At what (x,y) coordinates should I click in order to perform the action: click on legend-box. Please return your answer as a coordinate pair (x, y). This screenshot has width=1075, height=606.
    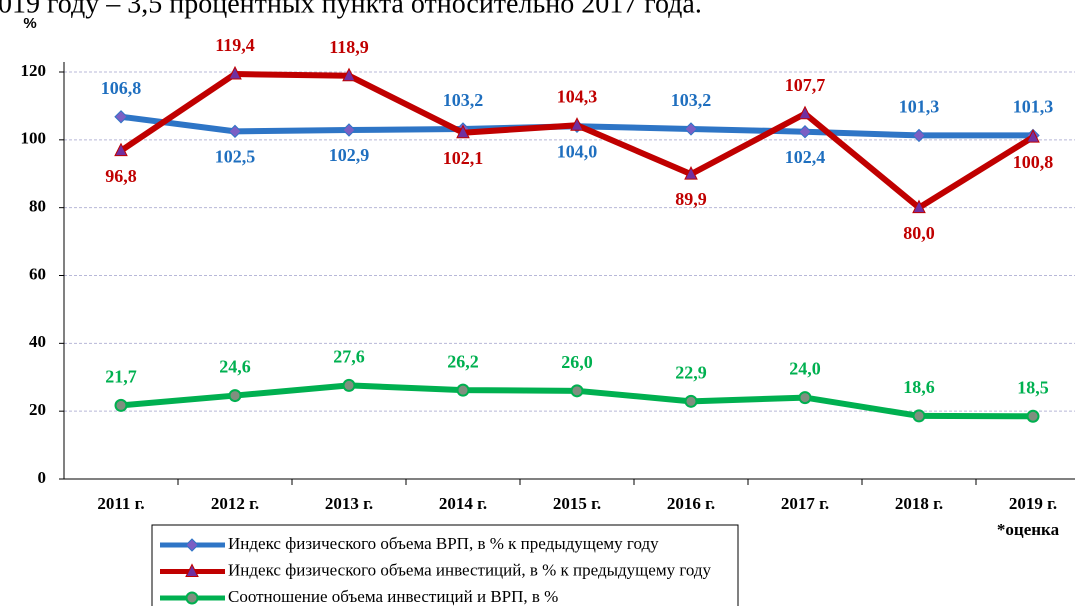
    Looking at the image, I should click on (445, 565).